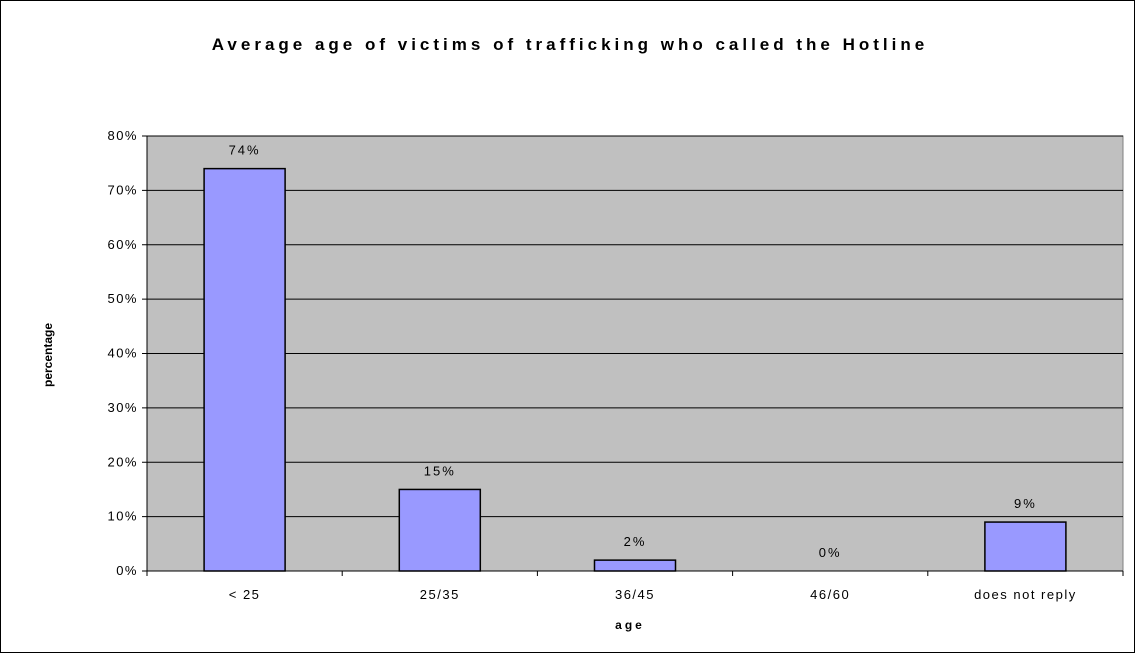  I want to click on data-label: 74%, so click(245, 150).